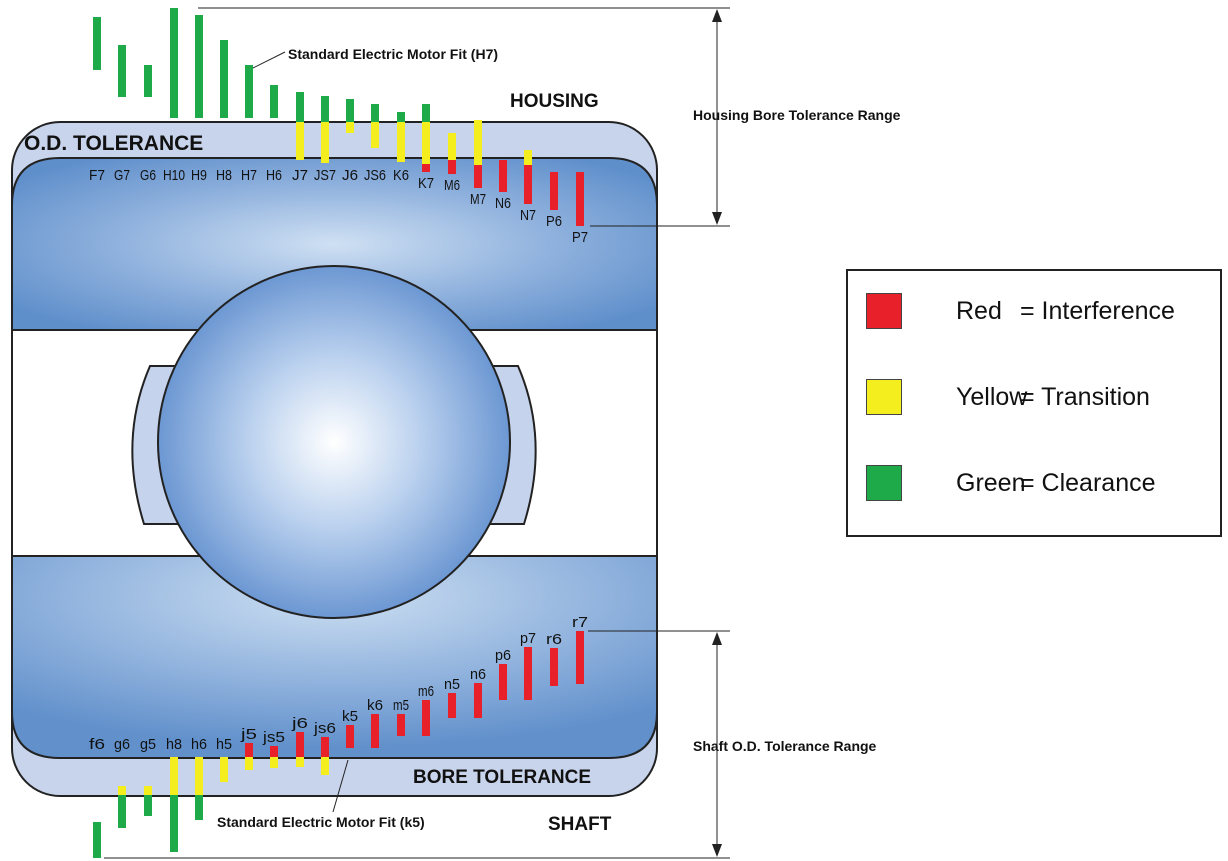  What do you see at coordinates (97, 840) in the screenshot?
I see `shaft-bar-f6-green` at bounding box center [97, 840].